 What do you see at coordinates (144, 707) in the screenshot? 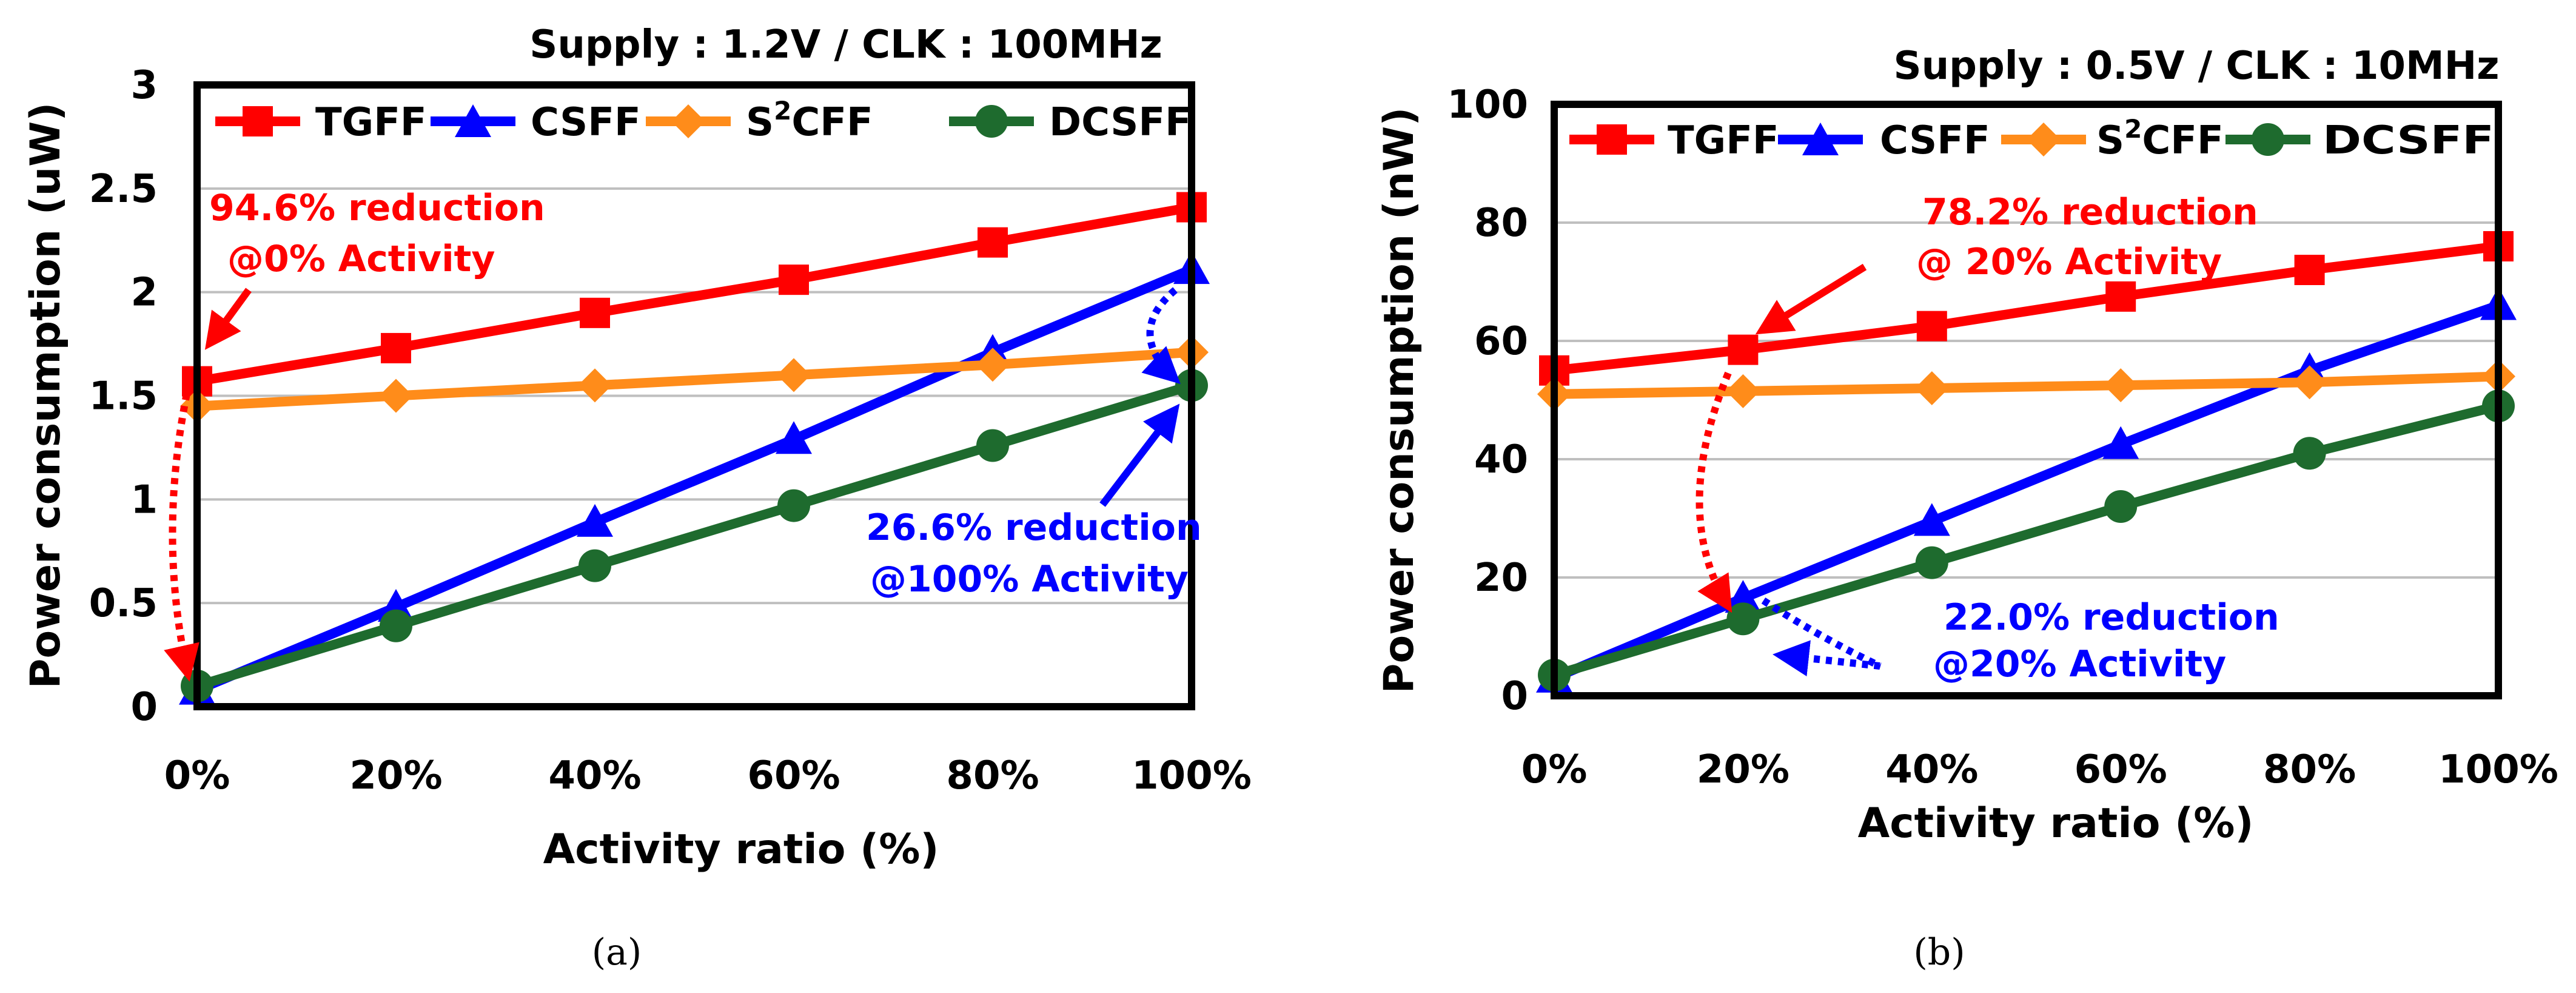
I see `chart-a-ytick-label: 0` at bounding box center [144, 707].